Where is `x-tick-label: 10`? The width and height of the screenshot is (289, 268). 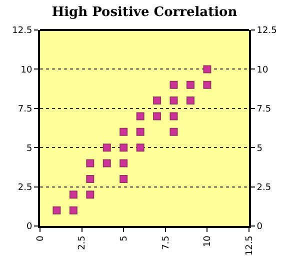 x-tick-label: 10 is located at coordinates (208, 241).